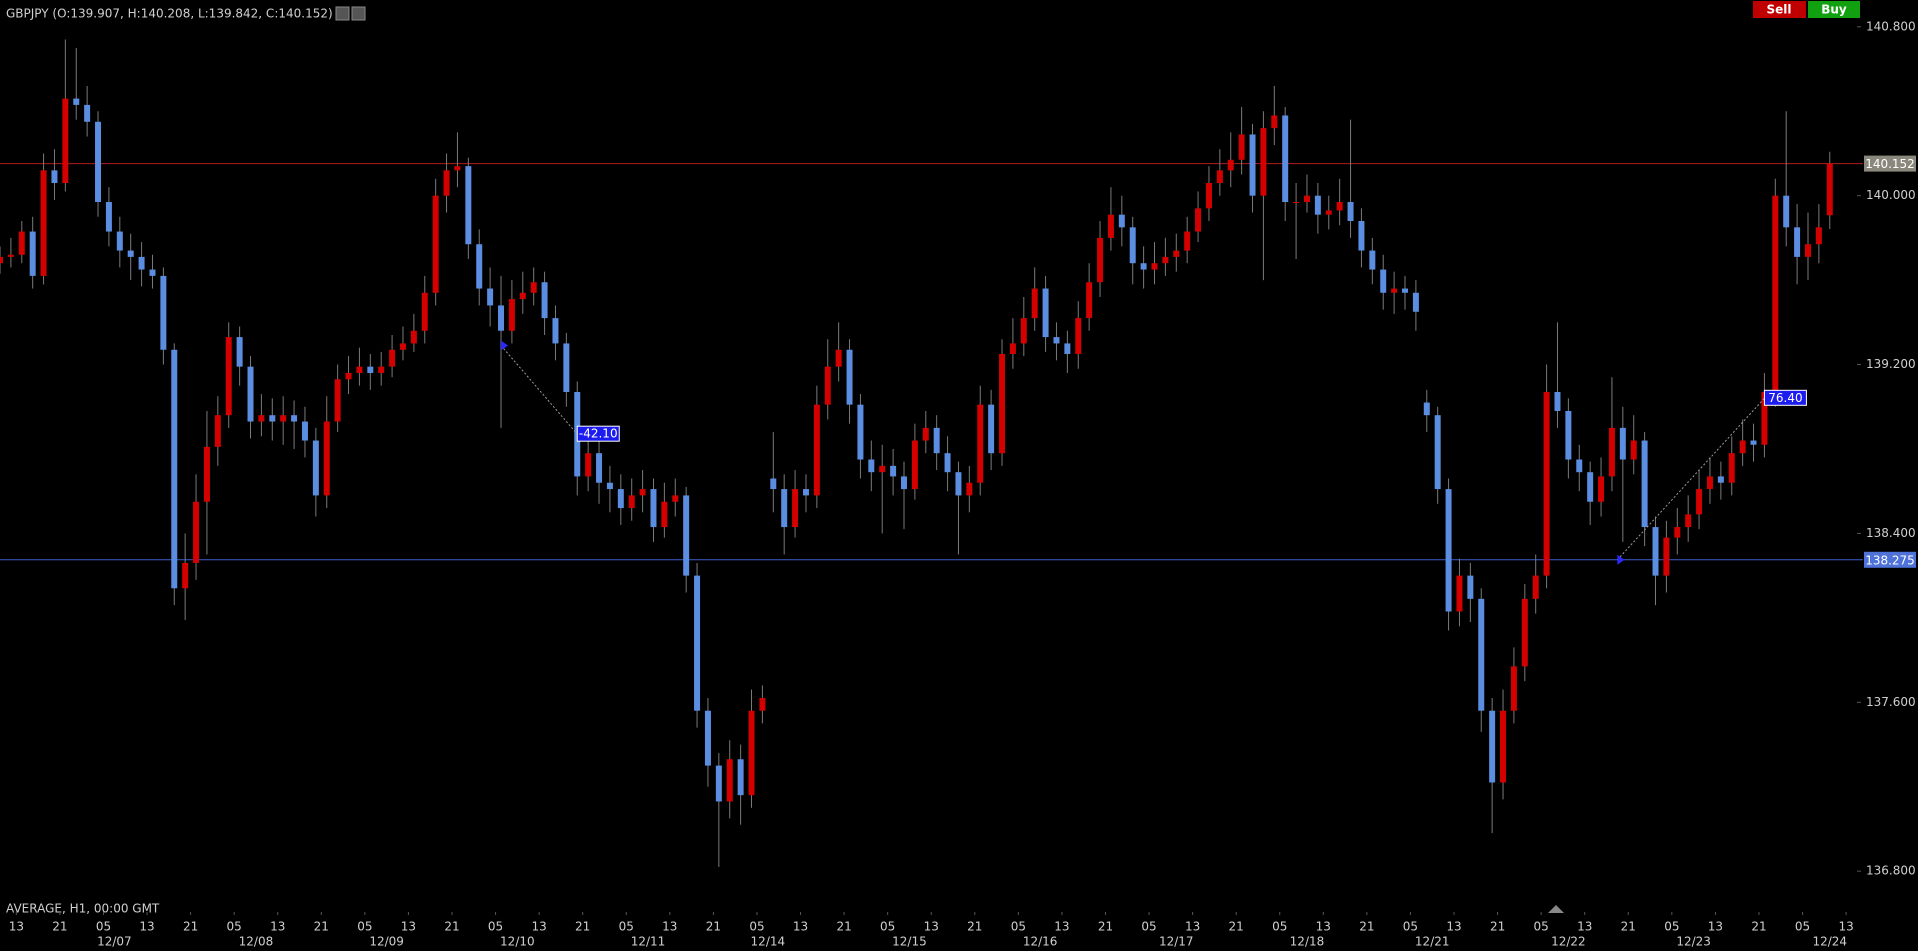 The image size is (1918, 951). I want to click on price-label-box, so click(1890, 163).